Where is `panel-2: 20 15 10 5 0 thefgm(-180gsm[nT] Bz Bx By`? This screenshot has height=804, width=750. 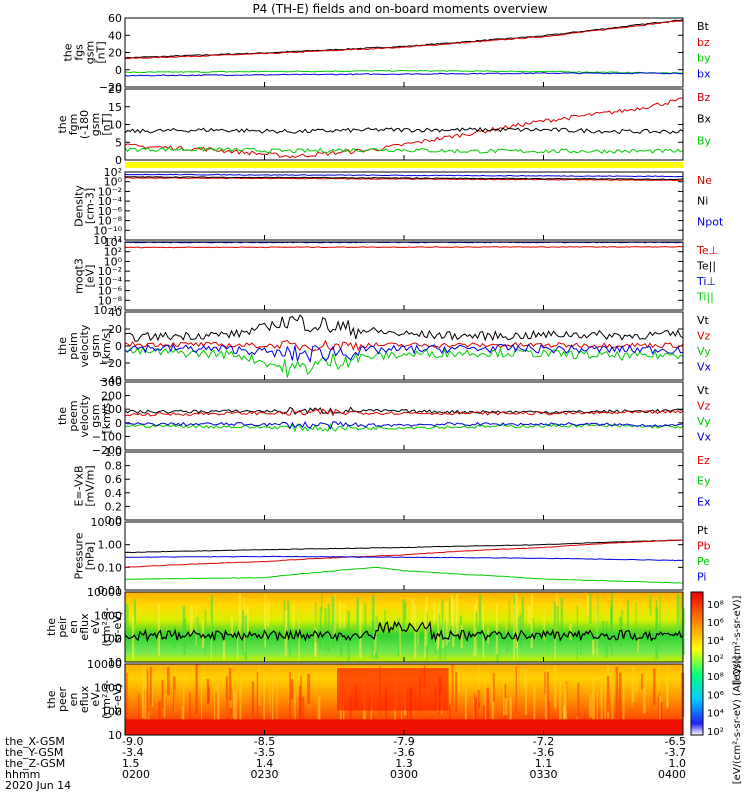 panel-2: 20 15 10 5 0 thefgm(-180gsm[nT] Bz Bx By is located at coordinates (384, 125).